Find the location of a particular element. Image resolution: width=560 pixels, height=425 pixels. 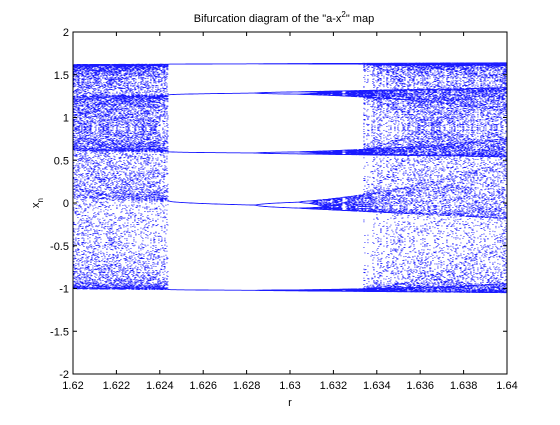

x-tick-label: 1.634 is located at coordinates (377, 386).